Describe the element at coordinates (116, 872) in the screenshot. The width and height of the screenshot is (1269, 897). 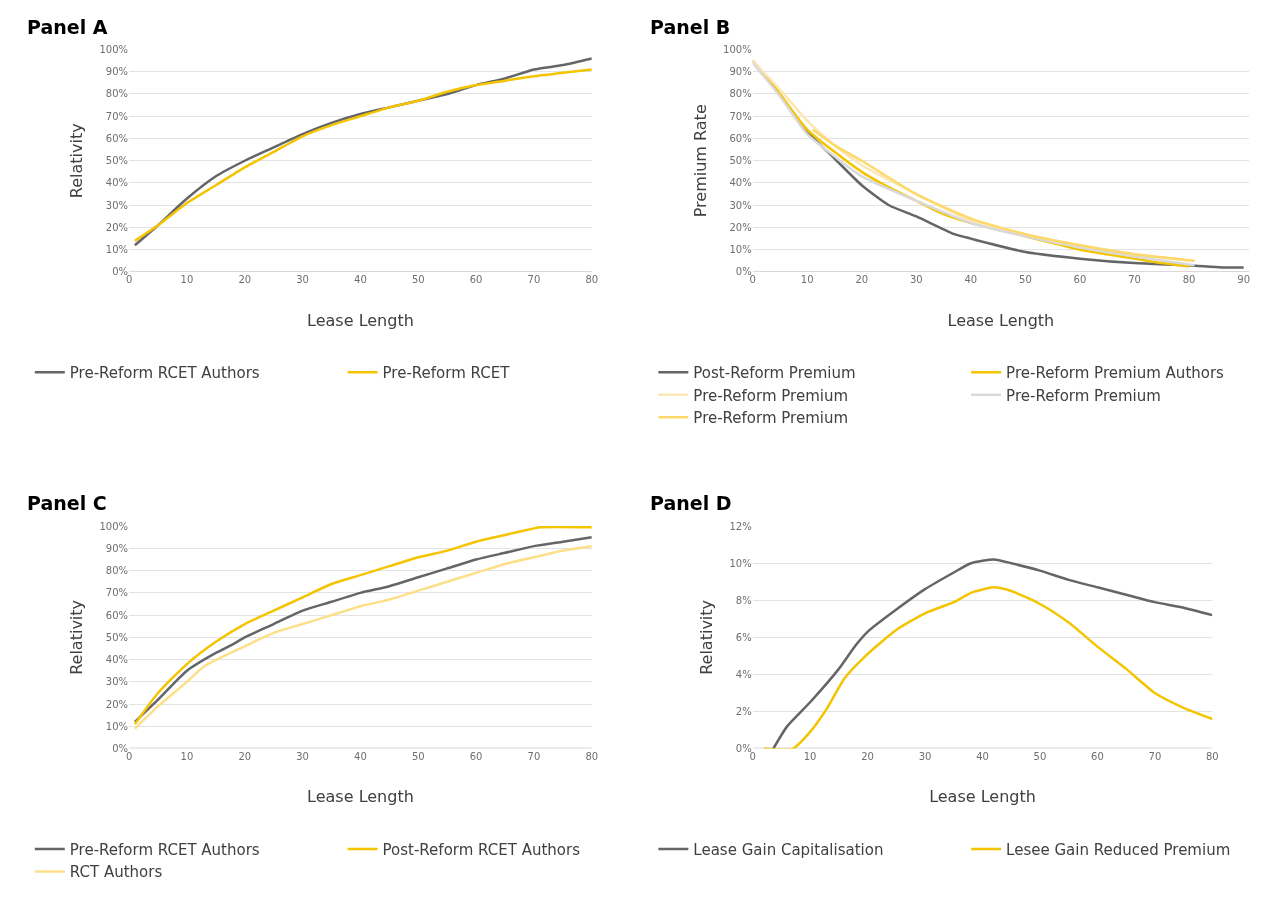
I see `legend-label: RCT Authors` at that location.